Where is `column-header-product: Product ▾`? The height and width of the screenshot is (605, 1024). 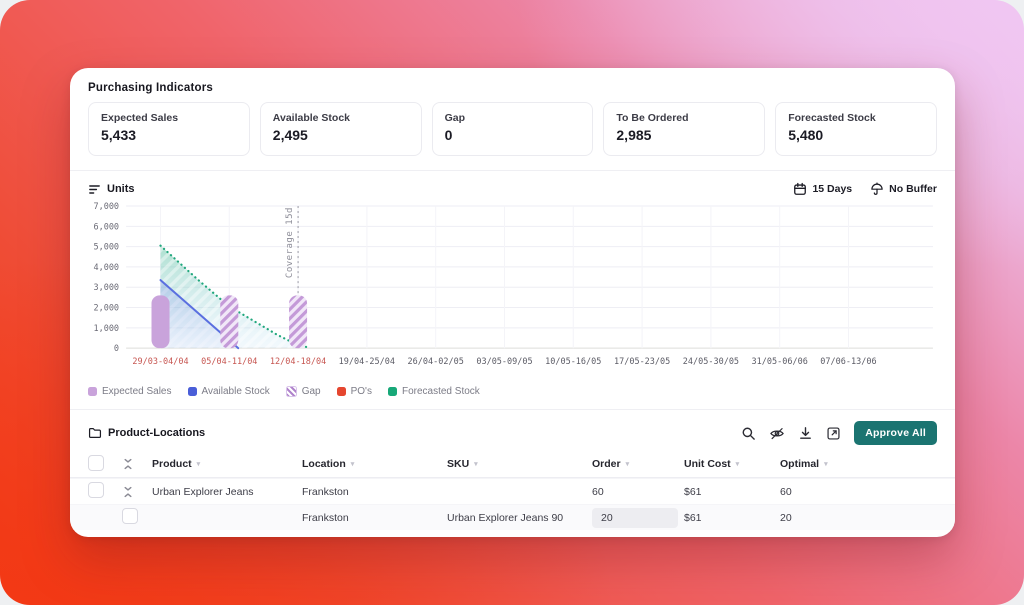 column-header-product: Product ▾ is located at coordinates (176, 464).